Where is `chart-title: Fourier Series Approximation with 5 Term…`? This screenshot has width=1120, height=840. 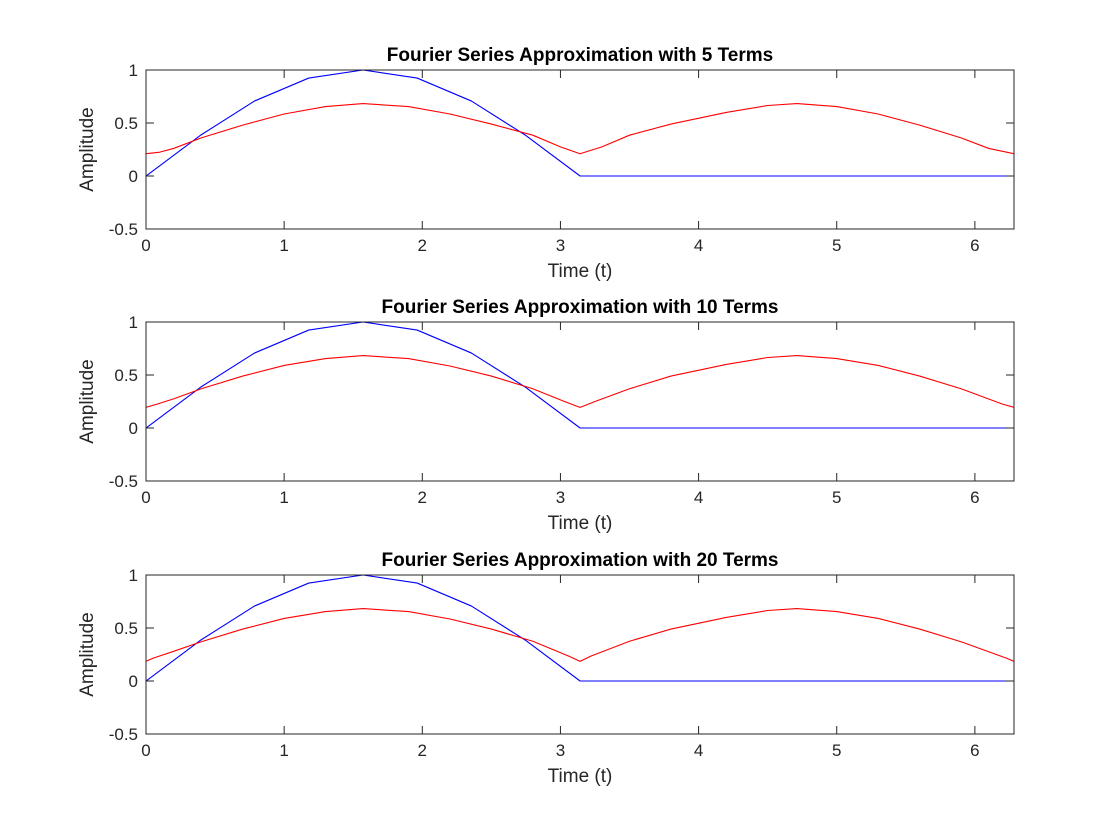
chart-title: Fourier Series Approximation with 5 Term… is located at coordinates (580, 55).